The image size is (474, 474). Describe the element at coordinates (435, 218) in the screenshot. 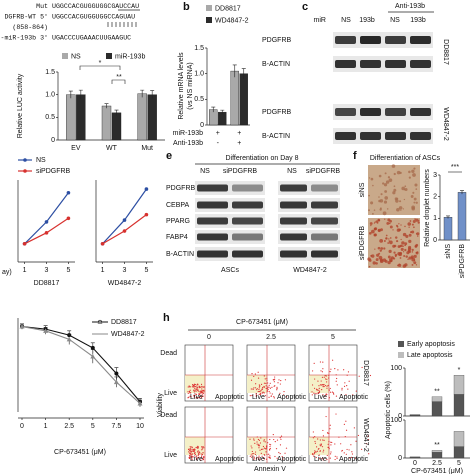

I see `y-tick-label: 1` at that location.